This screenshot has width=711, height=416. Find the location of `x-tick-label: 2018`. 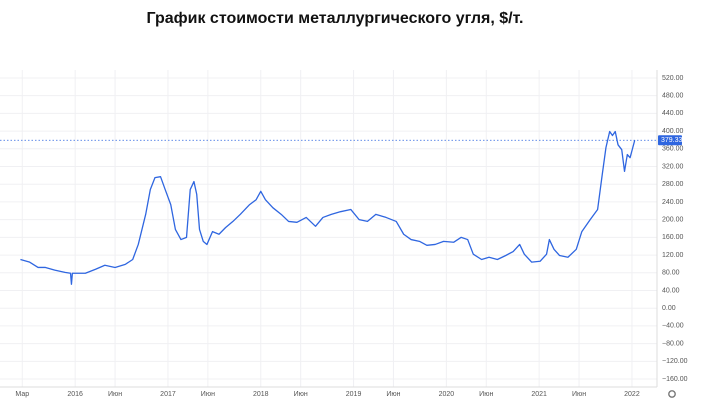

x-tick-label: 2018 is located at coordinates (261, 394).